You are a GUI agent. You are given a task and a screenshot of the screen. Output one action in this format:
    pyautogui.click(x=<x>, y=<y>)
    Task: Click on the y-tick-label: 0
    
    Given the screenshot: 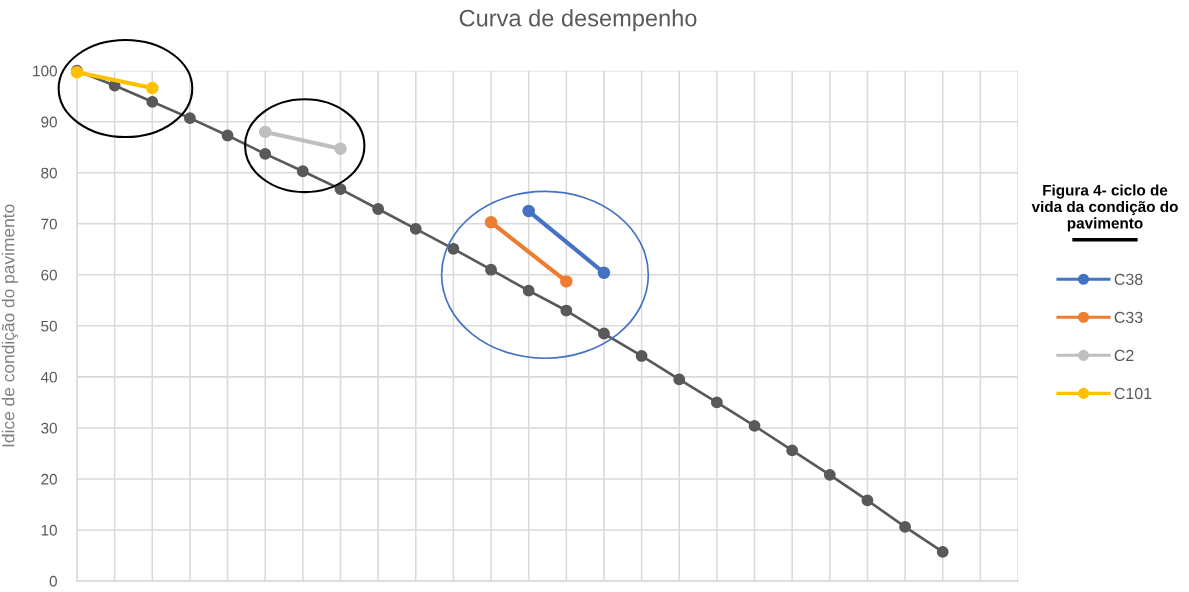 What is the action you would take?
    pyautogui.click(x=53, y=581)
    